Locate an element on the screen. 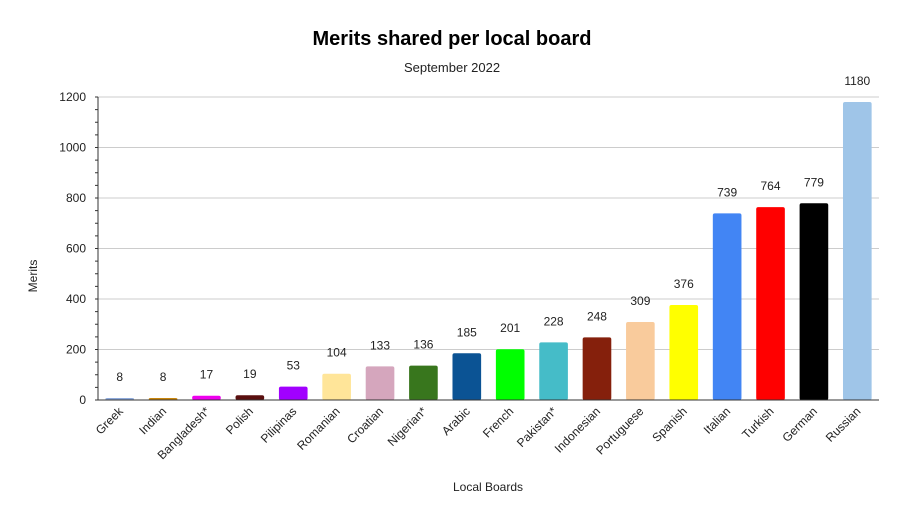  x-tick-label: Romanian is located at coordinates (318, 428).